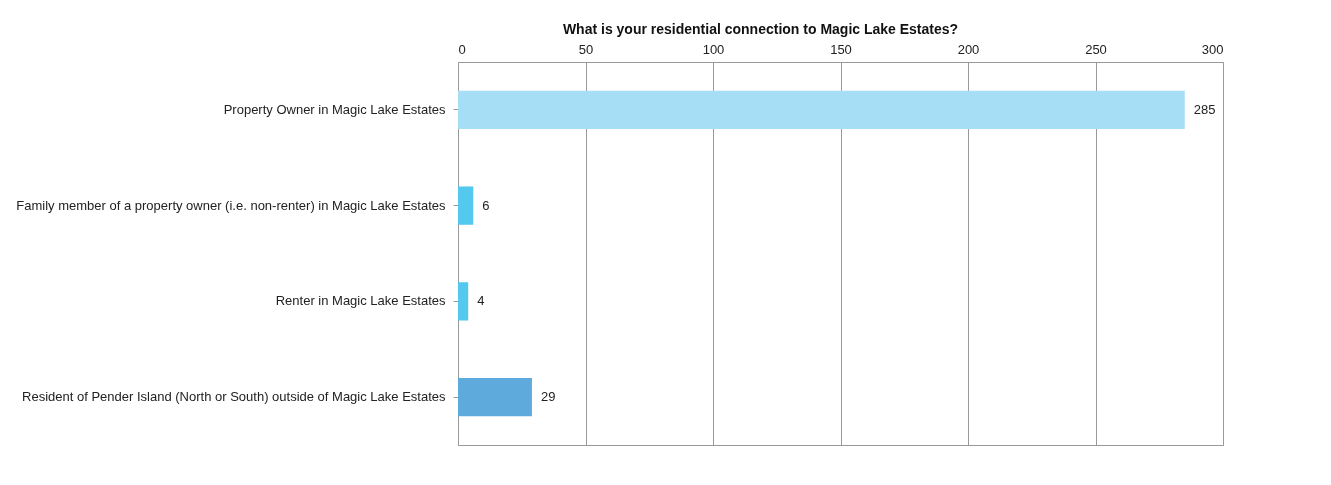 This screenshot has width=1331, height=485. Describe the element at coordinates (548, 397) in the screenshot. I see `data-label: 29` at that location.